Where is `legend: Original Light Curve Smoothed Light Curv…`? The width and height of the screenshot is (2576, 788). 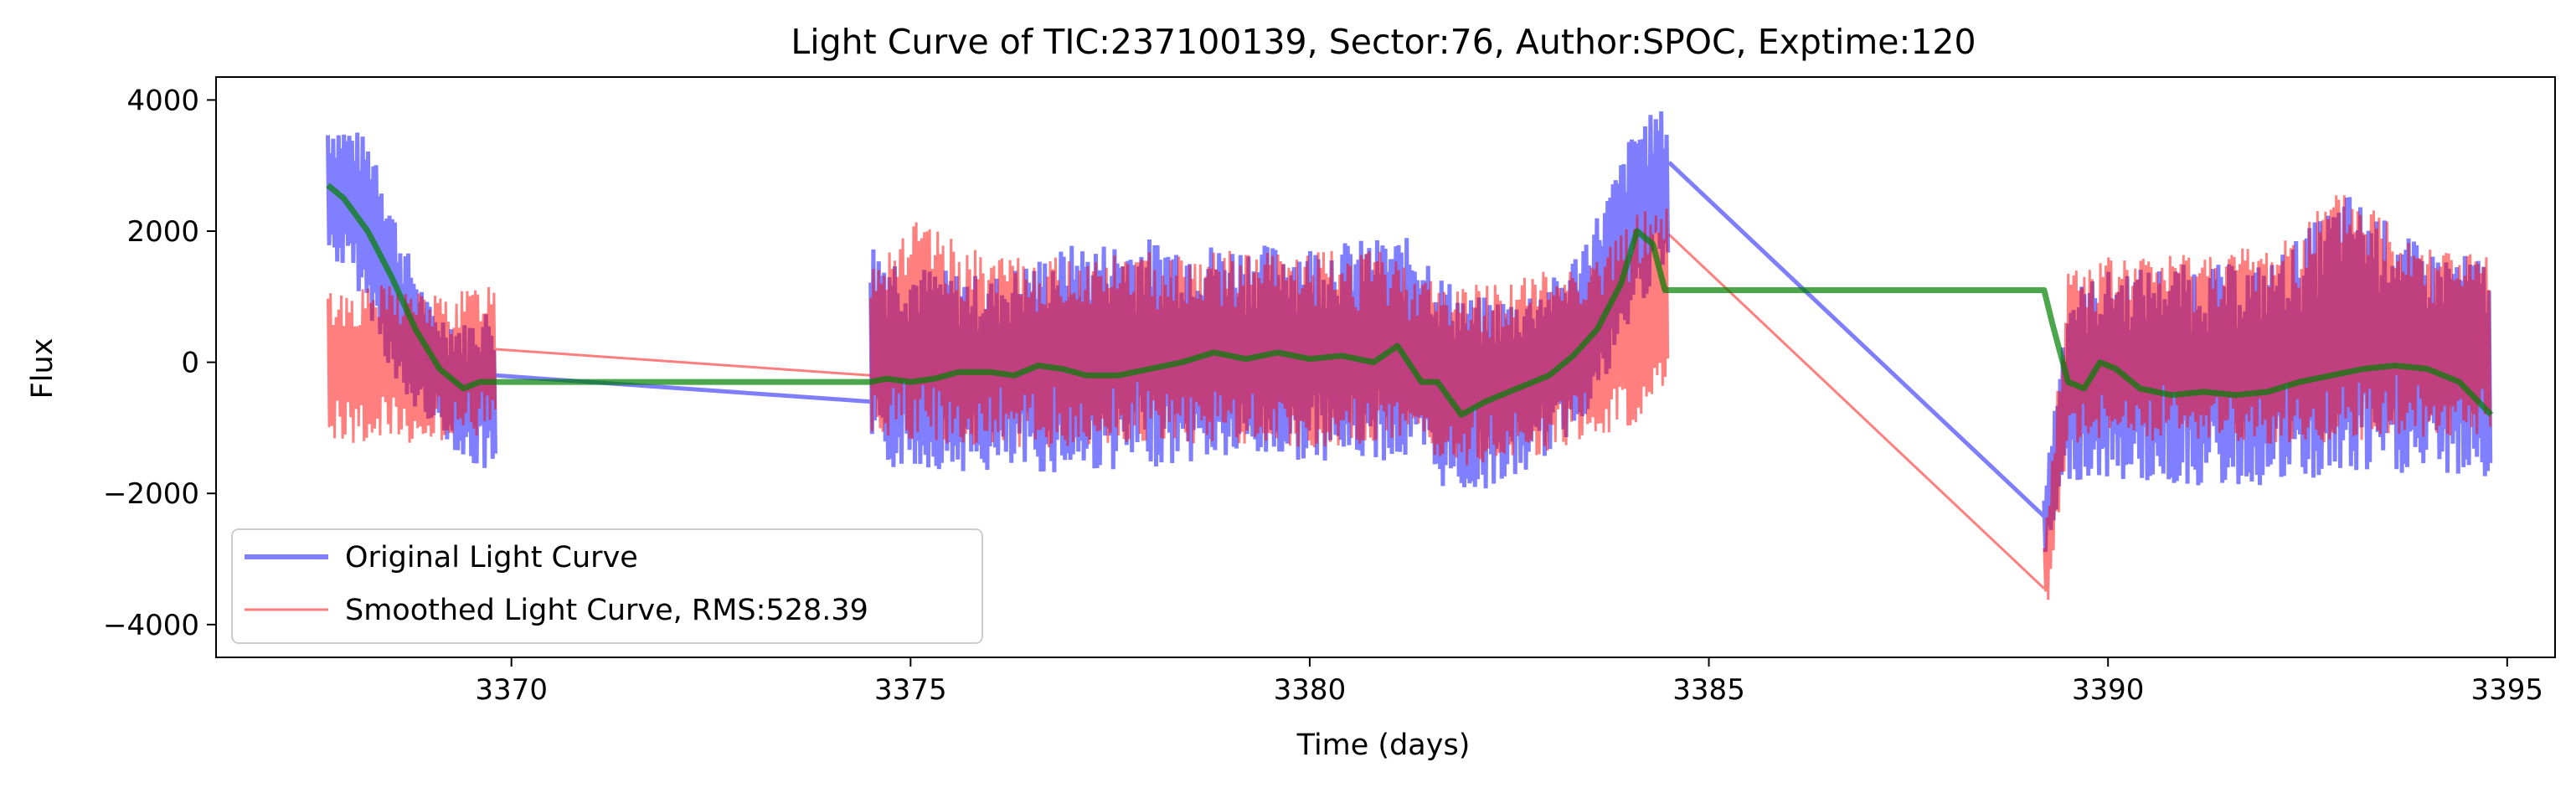 legend: Original Light Curve Smoothed Light Curv… is located at coordinates (607, 586).